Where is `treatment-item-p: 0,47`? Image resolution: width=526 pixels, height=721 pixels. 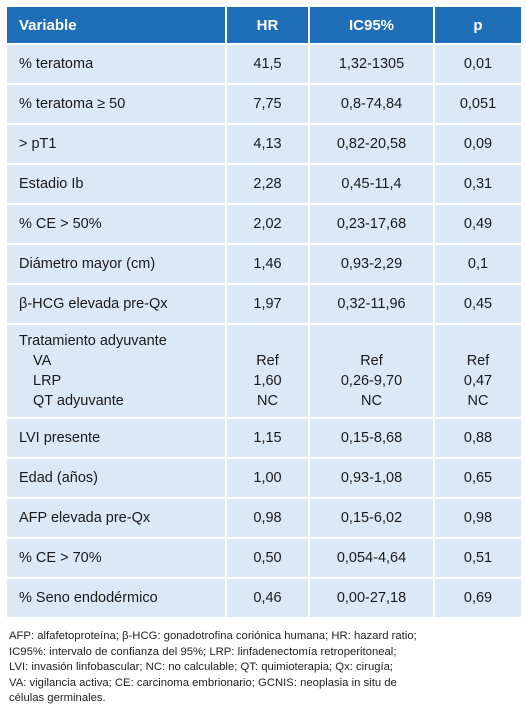 treatment-item-p: 0,47 is located at coordinates (478, 381).